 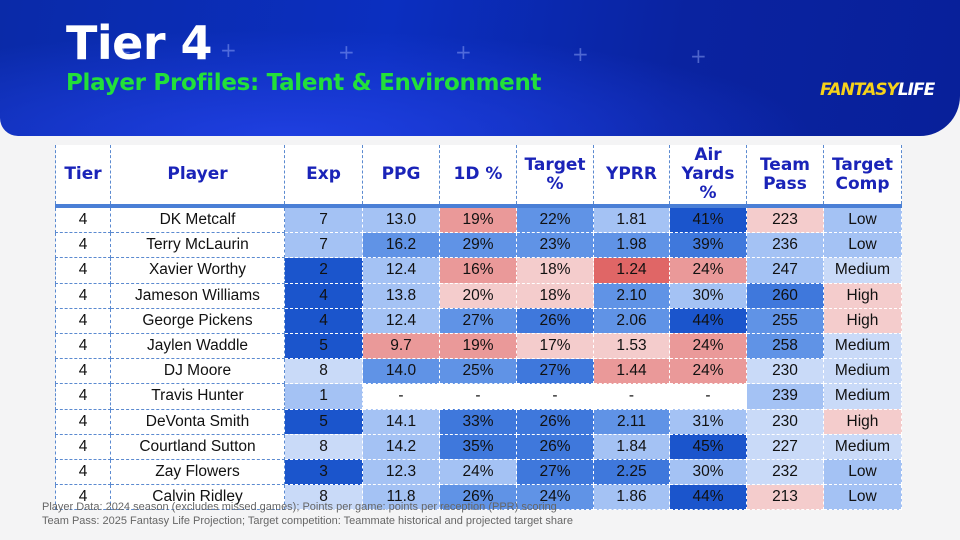 I want to click on yprr-cell: 2.10, so click(x=631, y=295).